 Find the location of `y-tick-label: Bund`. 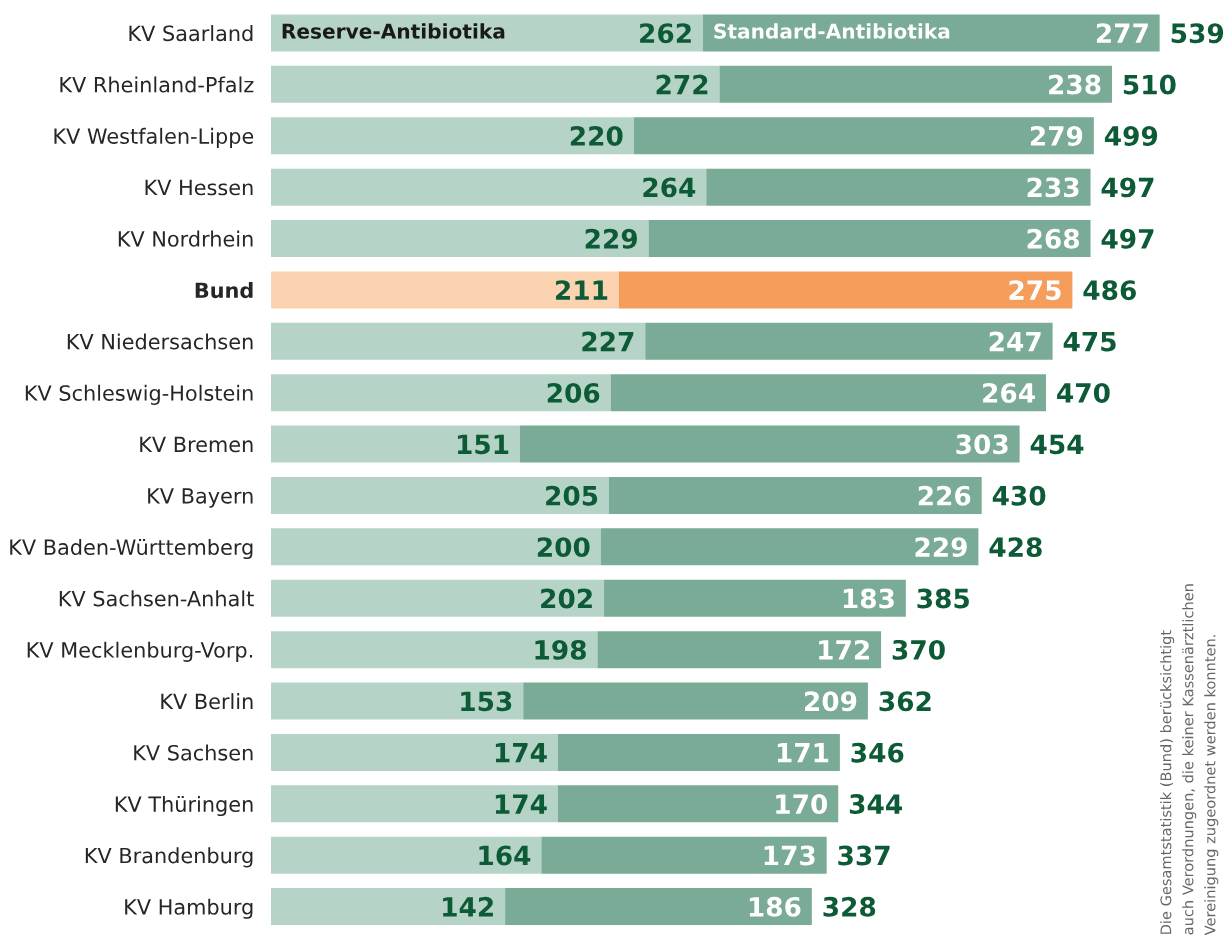

y-tick-label: Bund is located at coordinates (224, 290).